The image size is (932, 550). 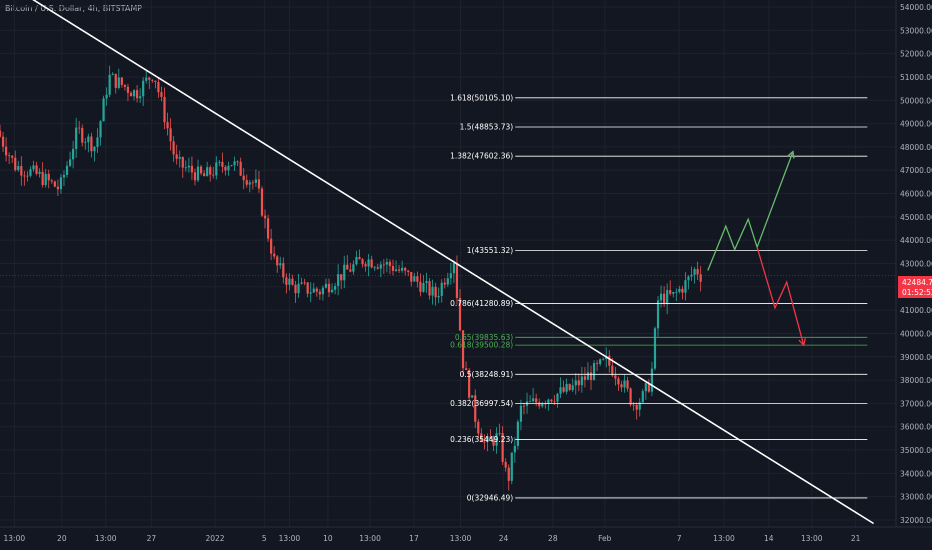 What do you see at coordinates (504, 538) in the screenshot?
I see `time-tick-label: 24` at bounding box center [504, 538].